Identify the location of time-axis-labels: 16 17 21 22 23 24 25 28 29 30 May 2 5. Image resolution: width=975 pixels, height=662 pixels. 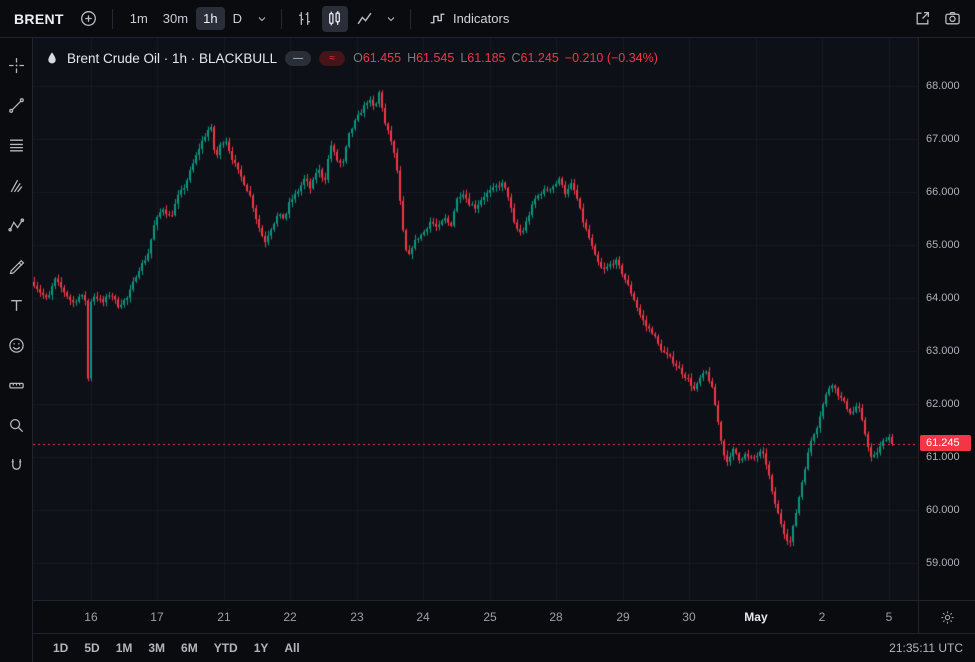
(475, 617).